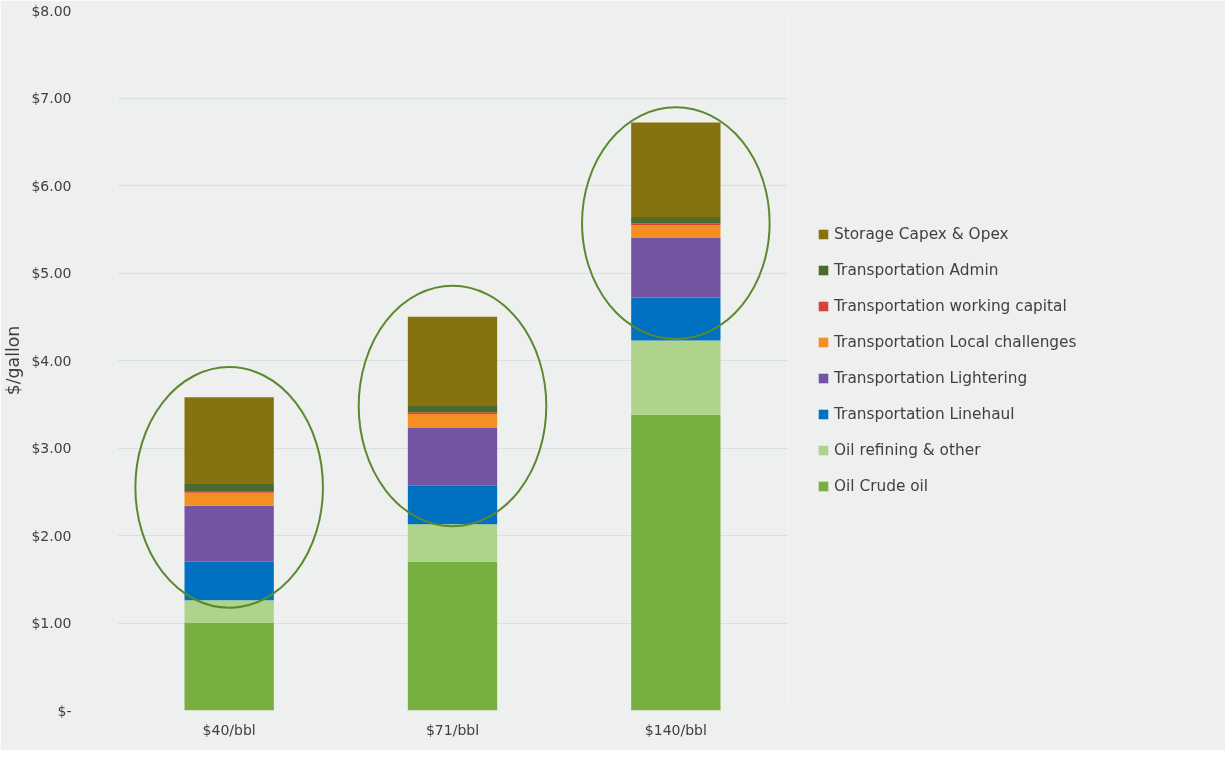 Image resolution: width=1225 pixels, height=759 pixels. What do you see at coordinates (675, 729) in the screenshot?
I see `x-tick-label: $140/bbl` at bounding box center [675, 729].